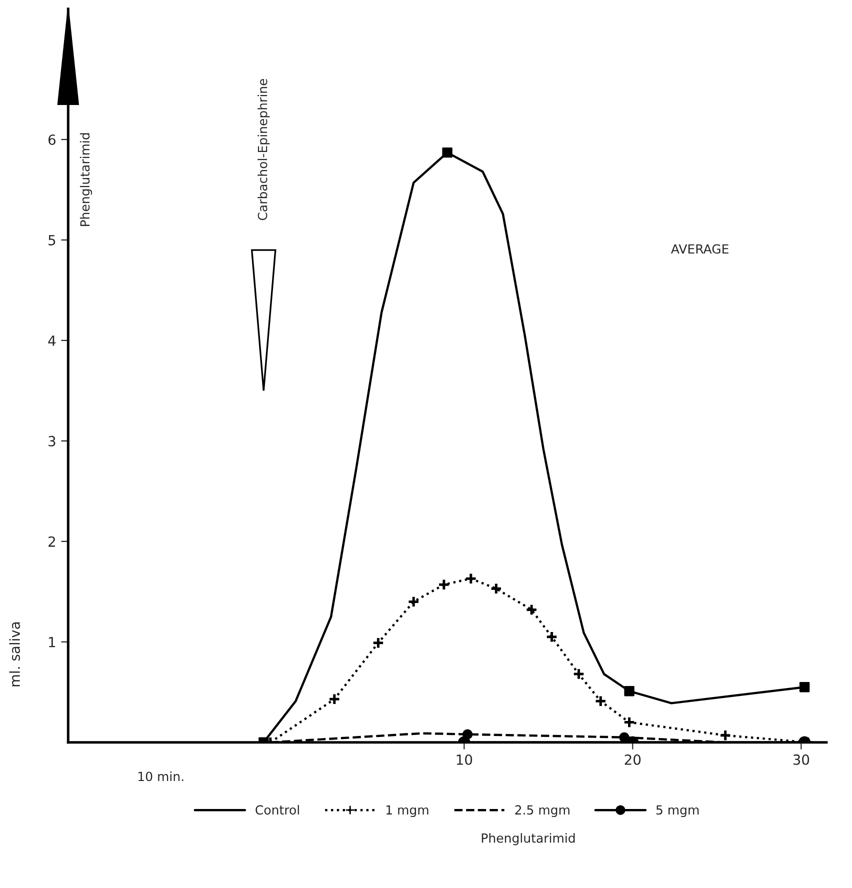 Image resolution: width=852 pixels, height=888 pixels. Describe the element at coordinates (52, 139) in the screenshot. I see `y-tick-label: 6` at that location.